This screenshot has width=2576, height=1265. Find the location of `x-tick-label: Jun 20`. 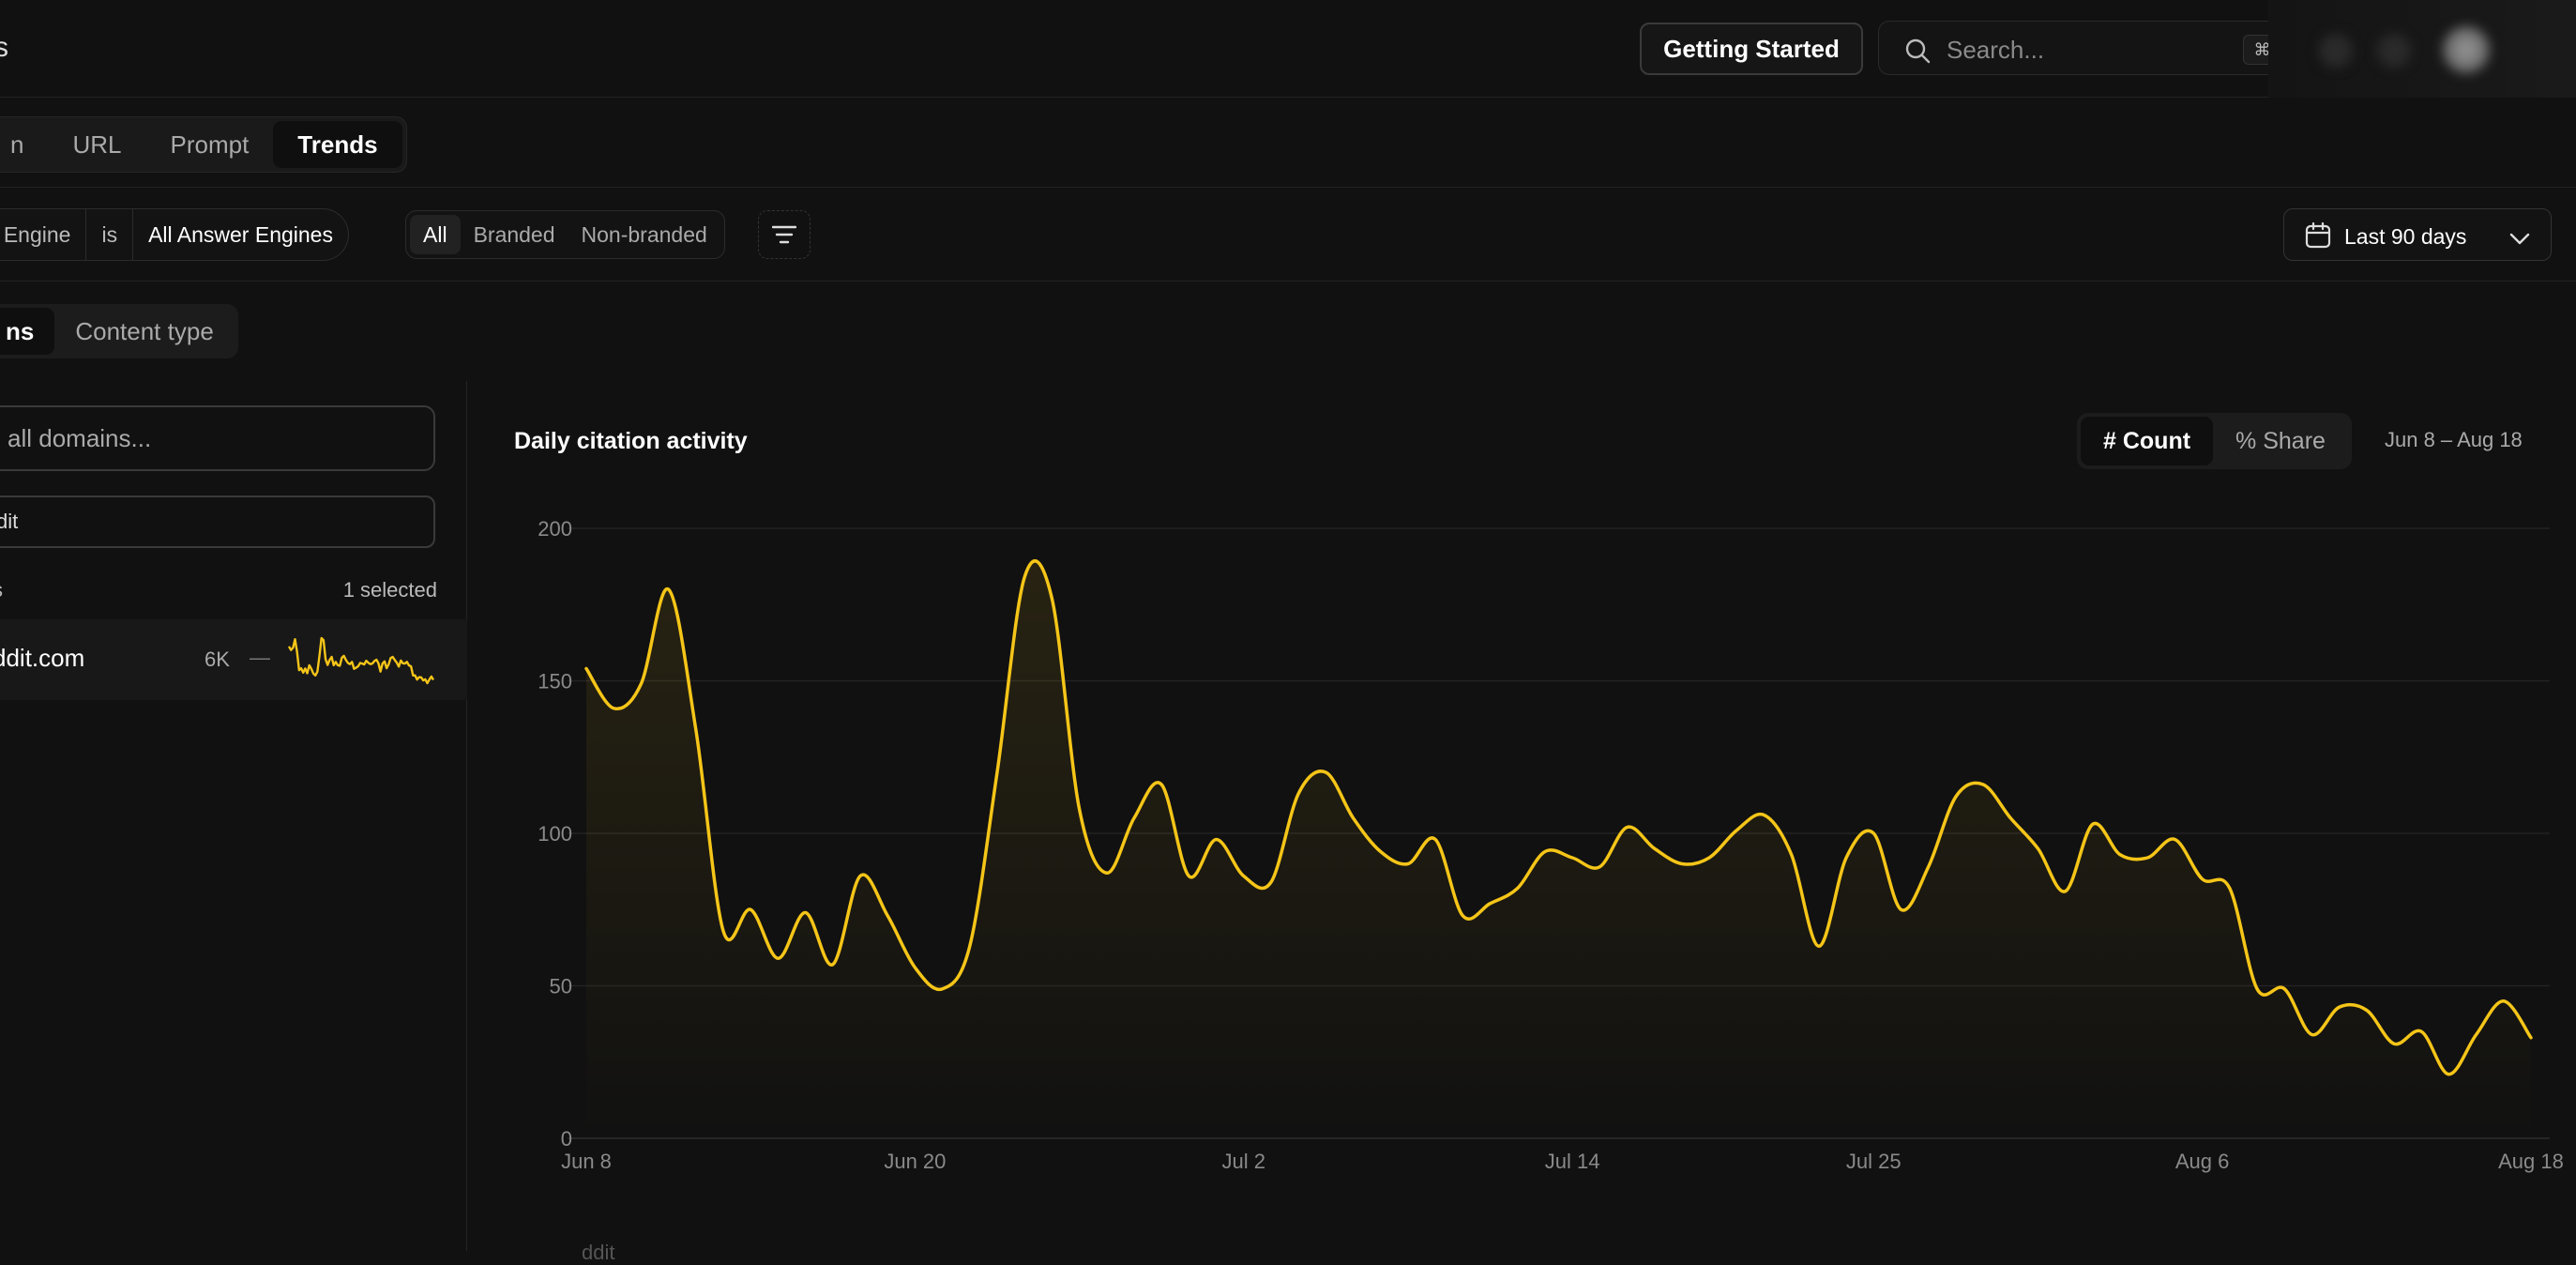

x-tick-label: Jun 20 is located at coordinates (915, 1161).